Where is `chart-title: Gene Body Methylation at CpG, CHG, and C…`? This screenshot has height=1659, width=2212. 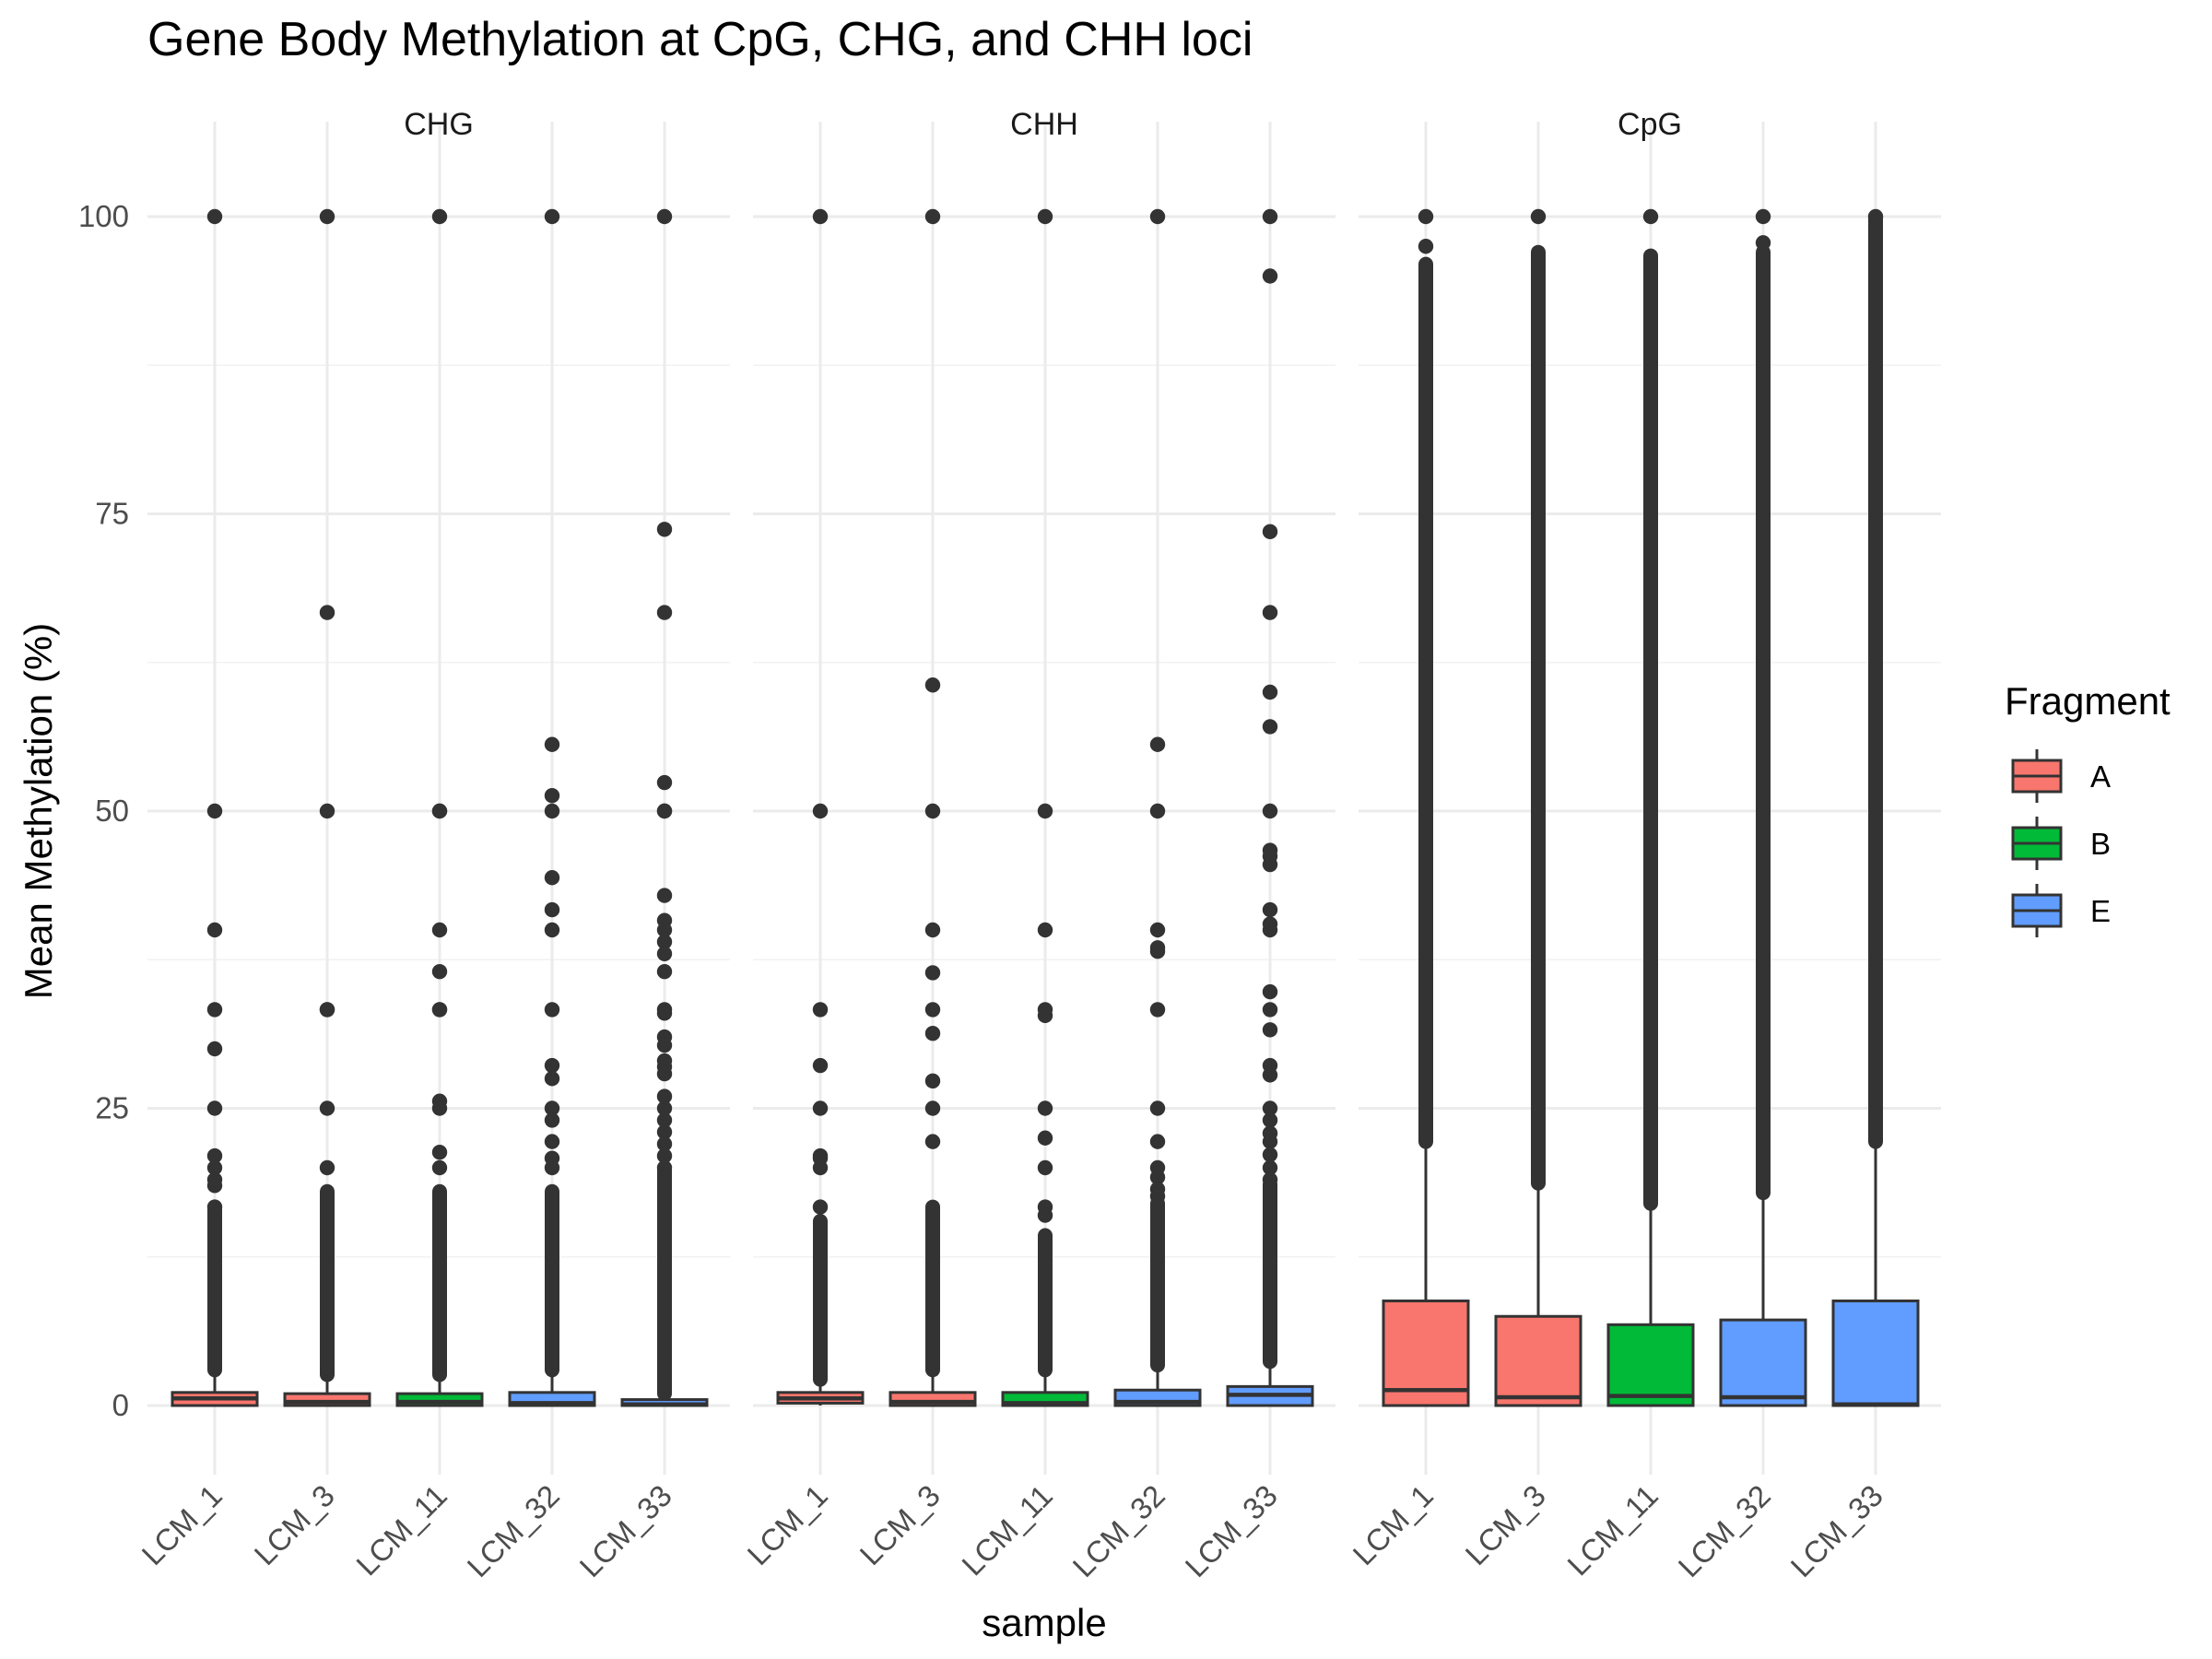
chart-title: Gene Body Methylation at CpG, CHG, and C… is located at coordinates (700, 39).